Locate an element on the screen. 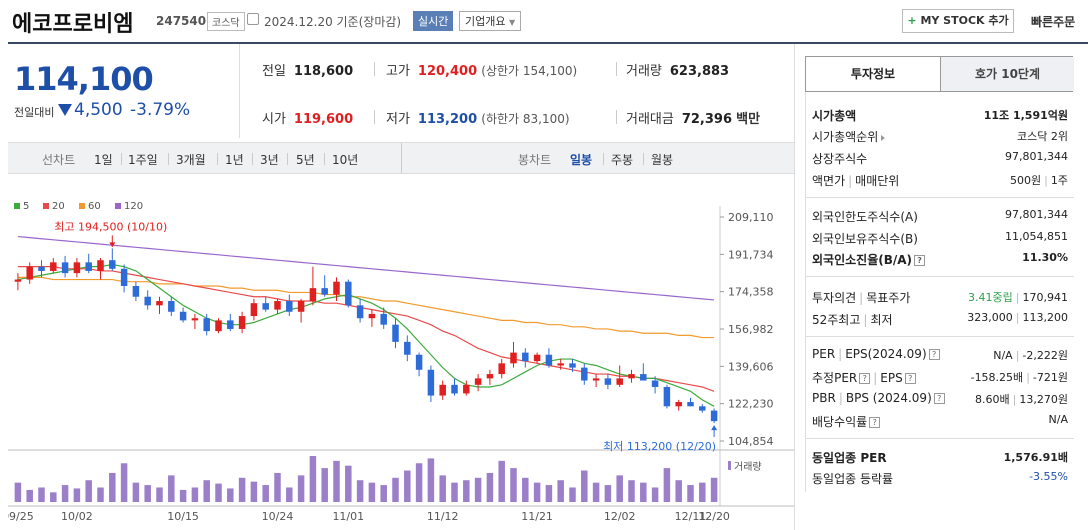  market-cap-value: 11조 1,591억원 is located at coordinates (1025, 115).